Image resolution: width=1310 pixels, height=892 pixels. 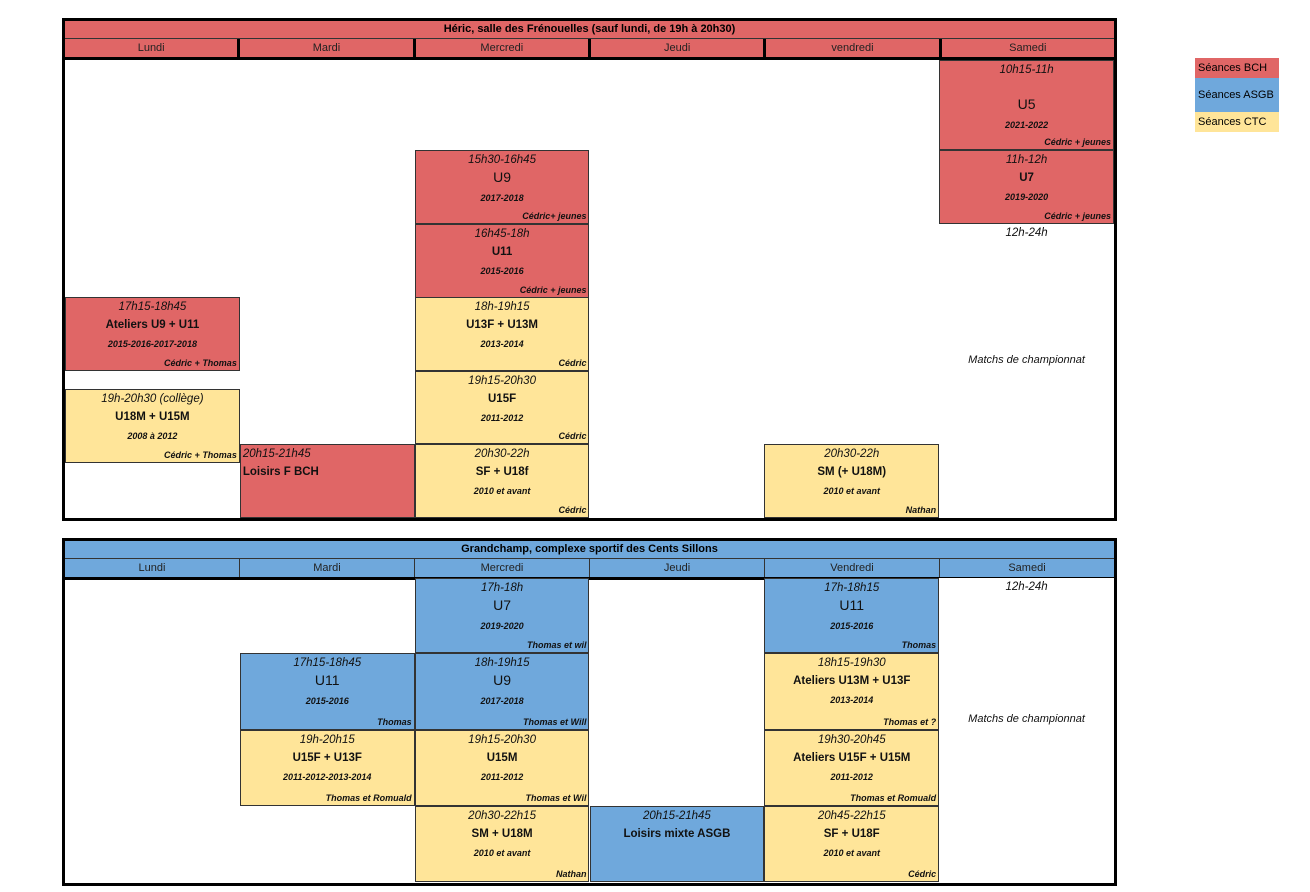 What do you see at coordinates (502, 334) in the screenshot?
I see `session-cell: 18h-19h15 U13F + U13M 2013-2014 Cédric` at bounding box center [502, 334].